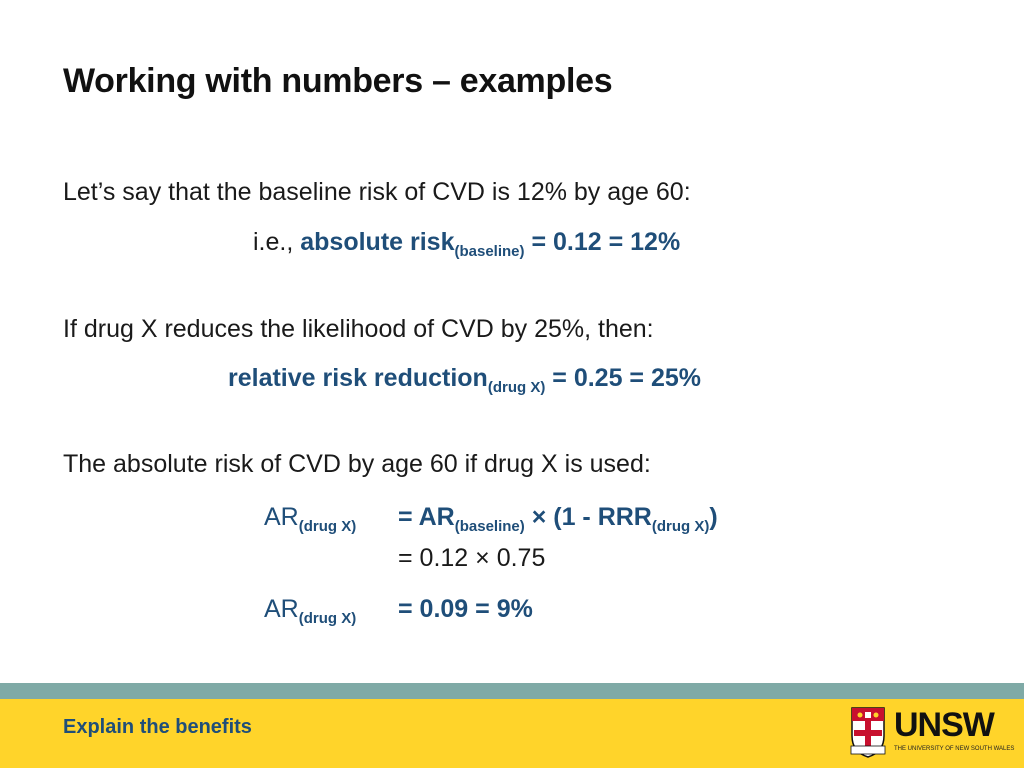 Image resolution: width=1024 pixels, height=768 pixels. Describe the element at coordinates (157, 727) in the screenshot. I see `footer-text: Explain the benefits` at that location.